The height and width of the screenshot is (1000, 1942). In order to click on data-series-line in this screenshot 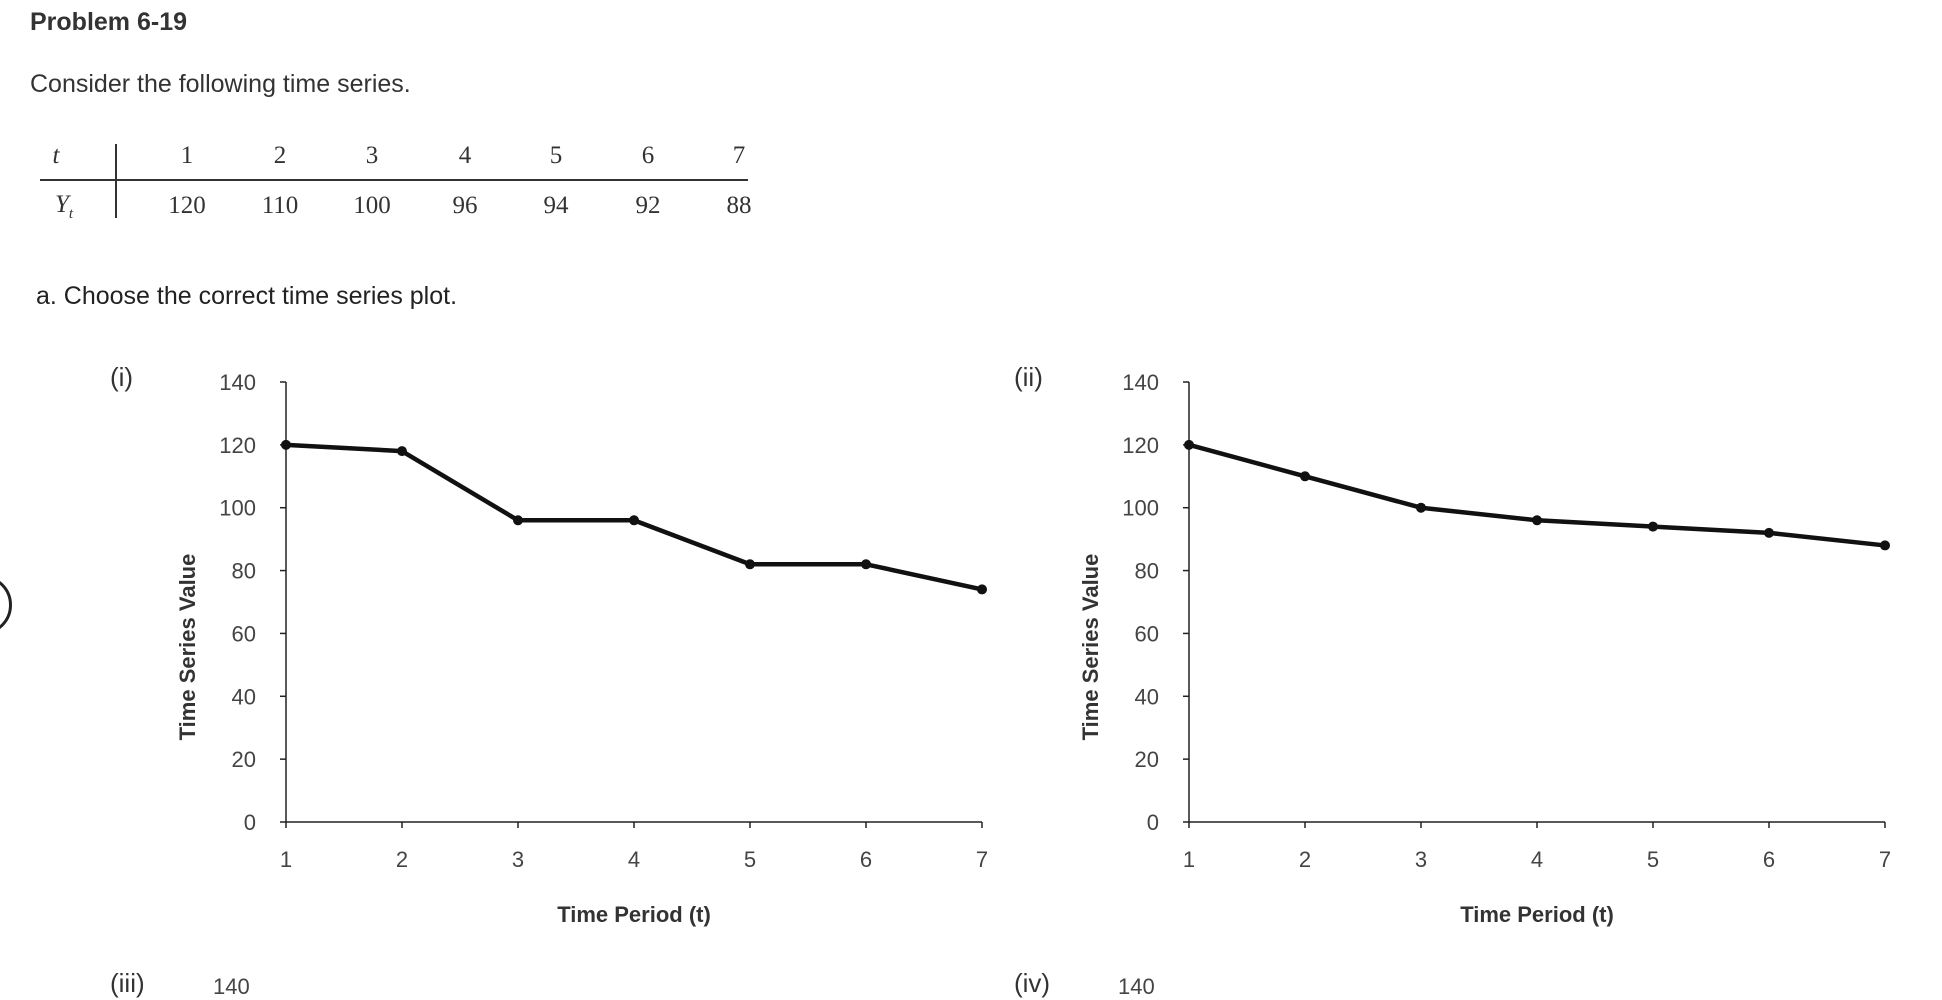, I will do `click(1537, 495)`.